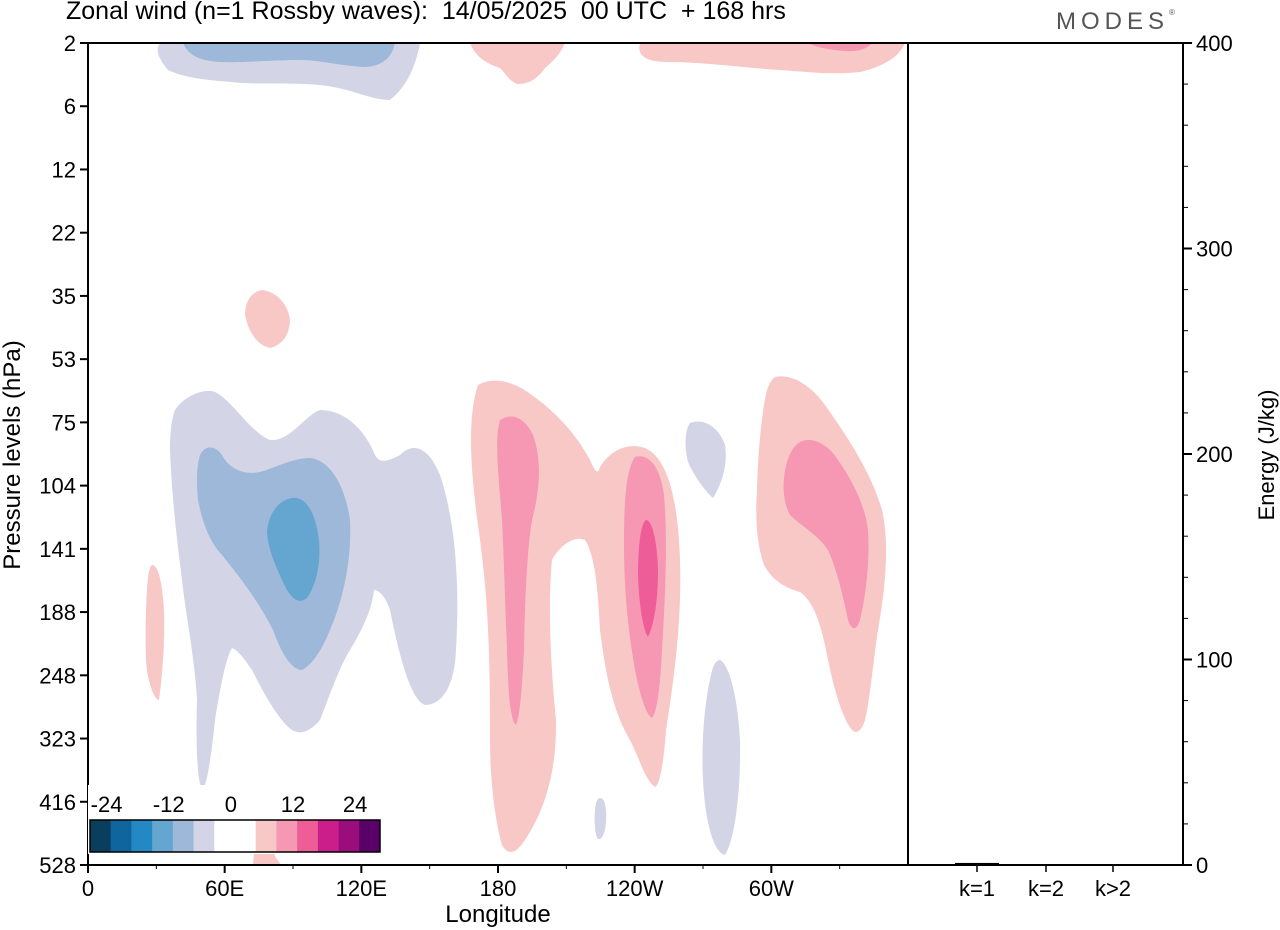 Image resolution: width=1280 pixels, height=930 pixels. What do you see at coordinates (497, 914) in the screenshot?
I see `x-axis-title: Longitude` at bounding box center [497, 914].